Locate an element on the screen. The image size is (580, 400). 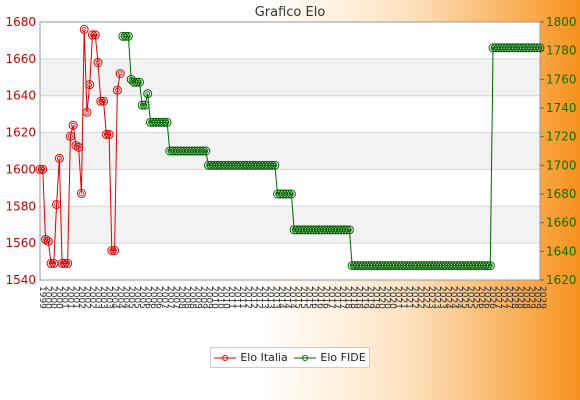
right-tick-label: 1640 is located at coordinates (561, 251).